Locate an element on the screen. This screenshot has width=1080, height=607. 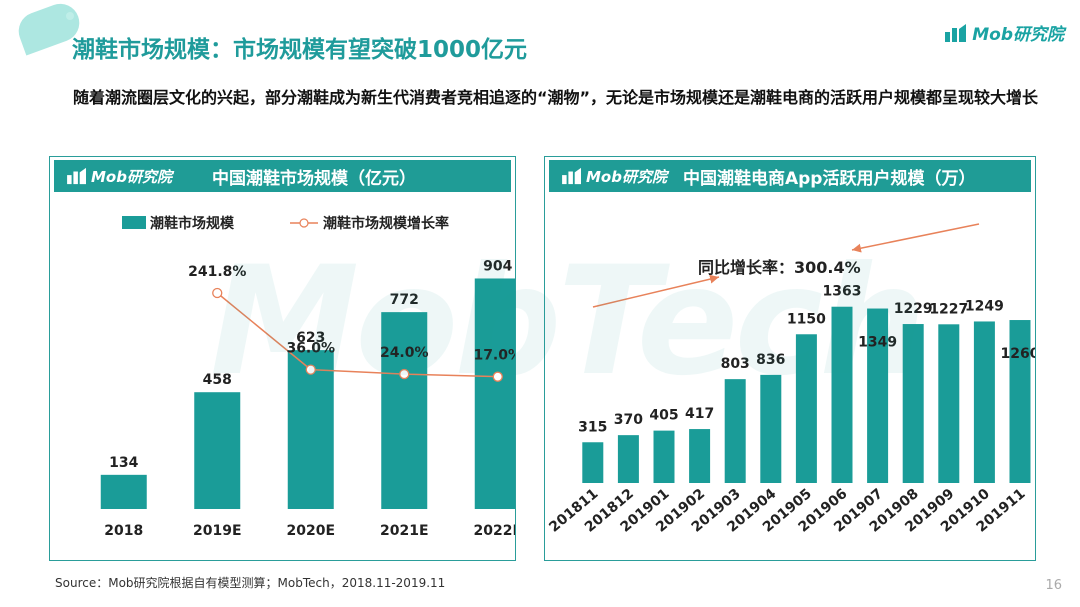
active-users-panel-header: Mob研究院 中国潮鞋电商App活跃用户规模（万） is located at coordinates (790, 176).